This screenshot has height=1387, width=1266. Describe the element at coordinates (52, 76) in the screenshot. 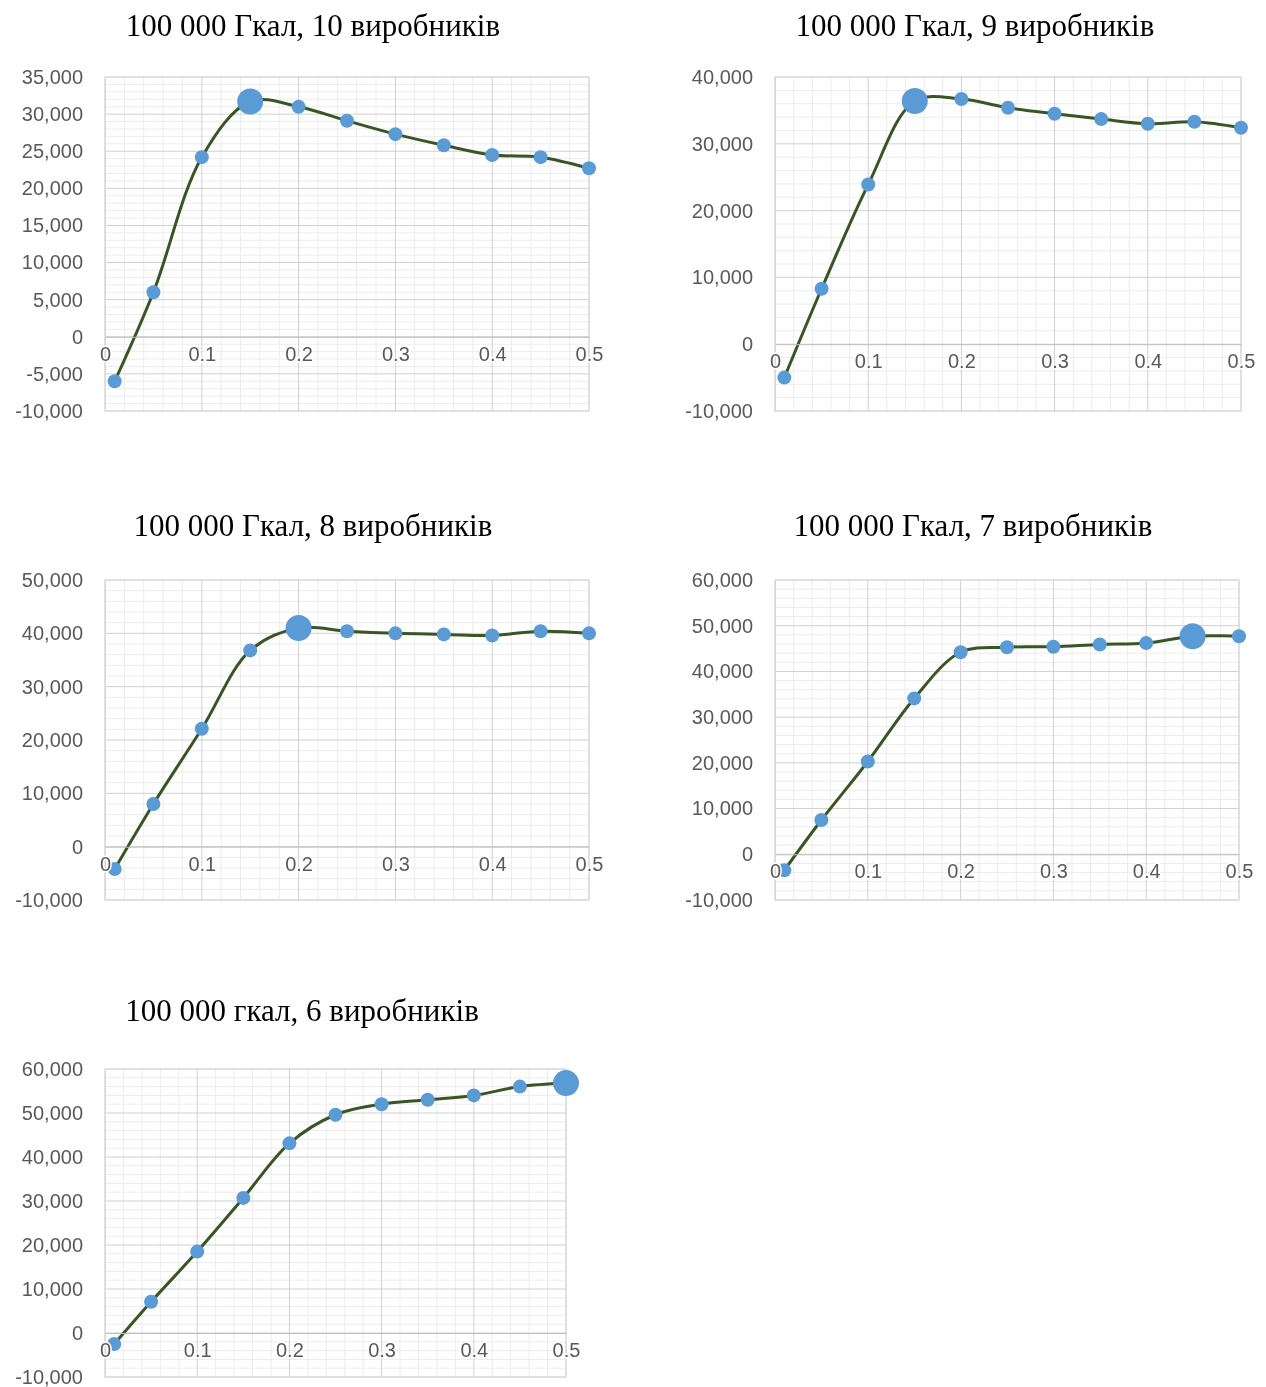

I see `y-tick-label: 35,000` at that location.